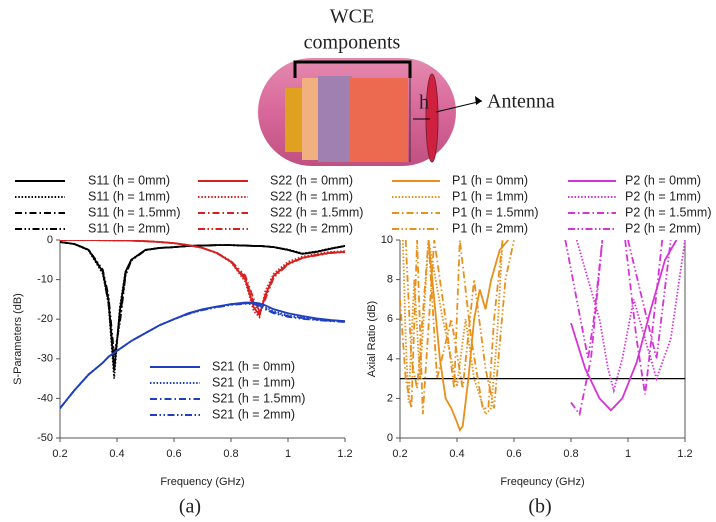 This screenshot has width=716, height=522. What do you see at coordinates (45, 398) in the screenshot?
I see `y-tick-label: -40` at bounding box center [45, 398].